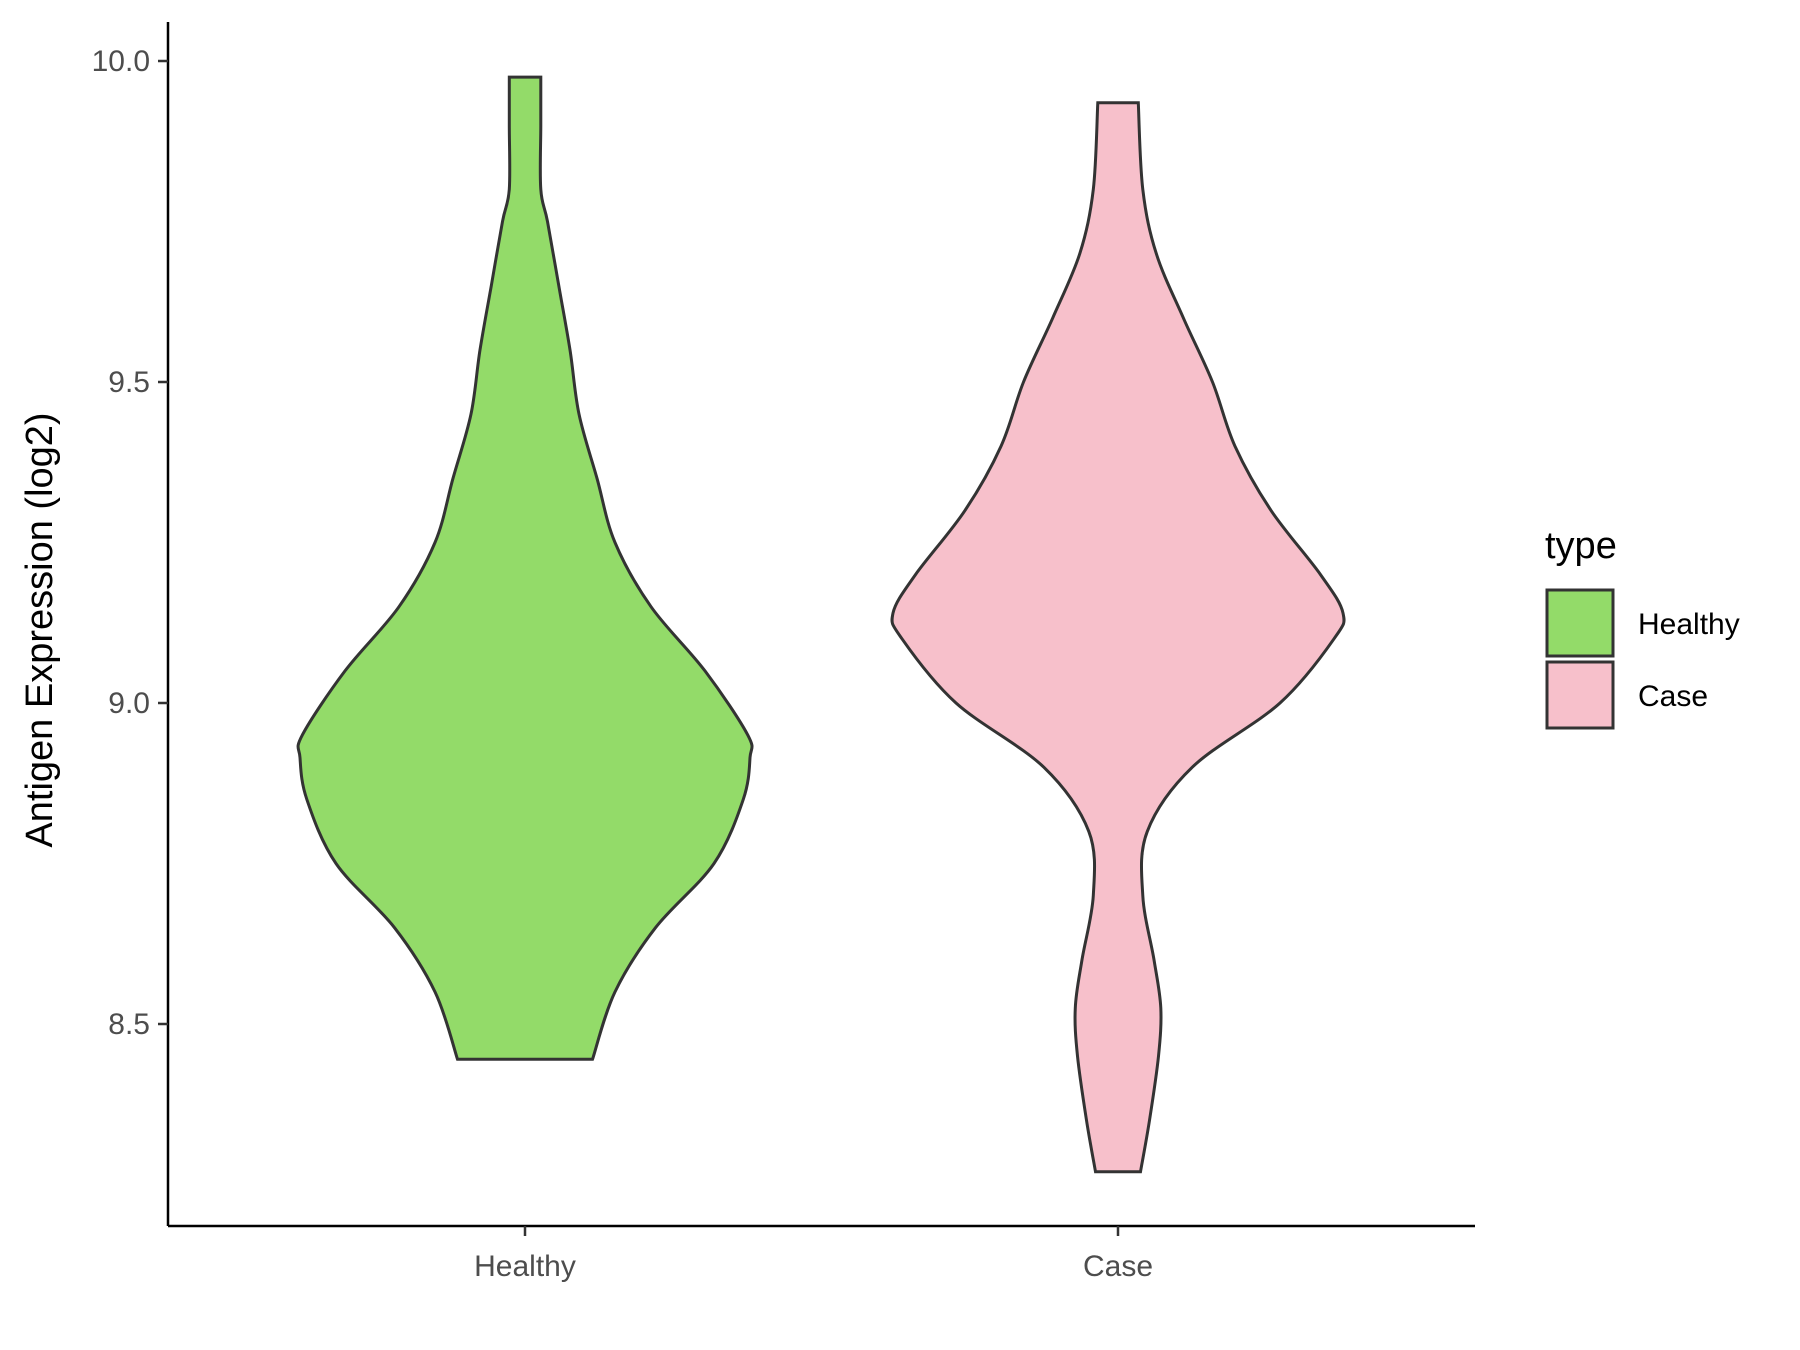 The image size is (1800, 1350). Describe the element at coordinates (130, 543) in the screenshot. I see `y-ticks: 8.5 9.0 9.5 10.0` at that location.